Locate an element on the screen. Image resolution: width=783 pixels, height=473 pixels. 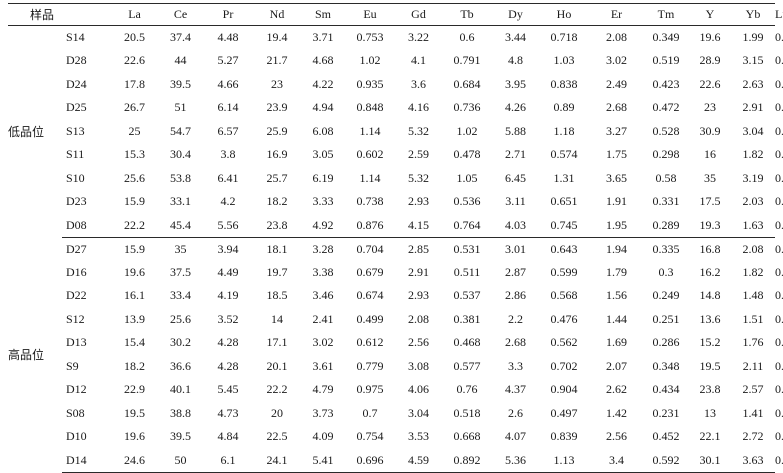
value-cell: 22.5 is located at coordinates (277, 436).